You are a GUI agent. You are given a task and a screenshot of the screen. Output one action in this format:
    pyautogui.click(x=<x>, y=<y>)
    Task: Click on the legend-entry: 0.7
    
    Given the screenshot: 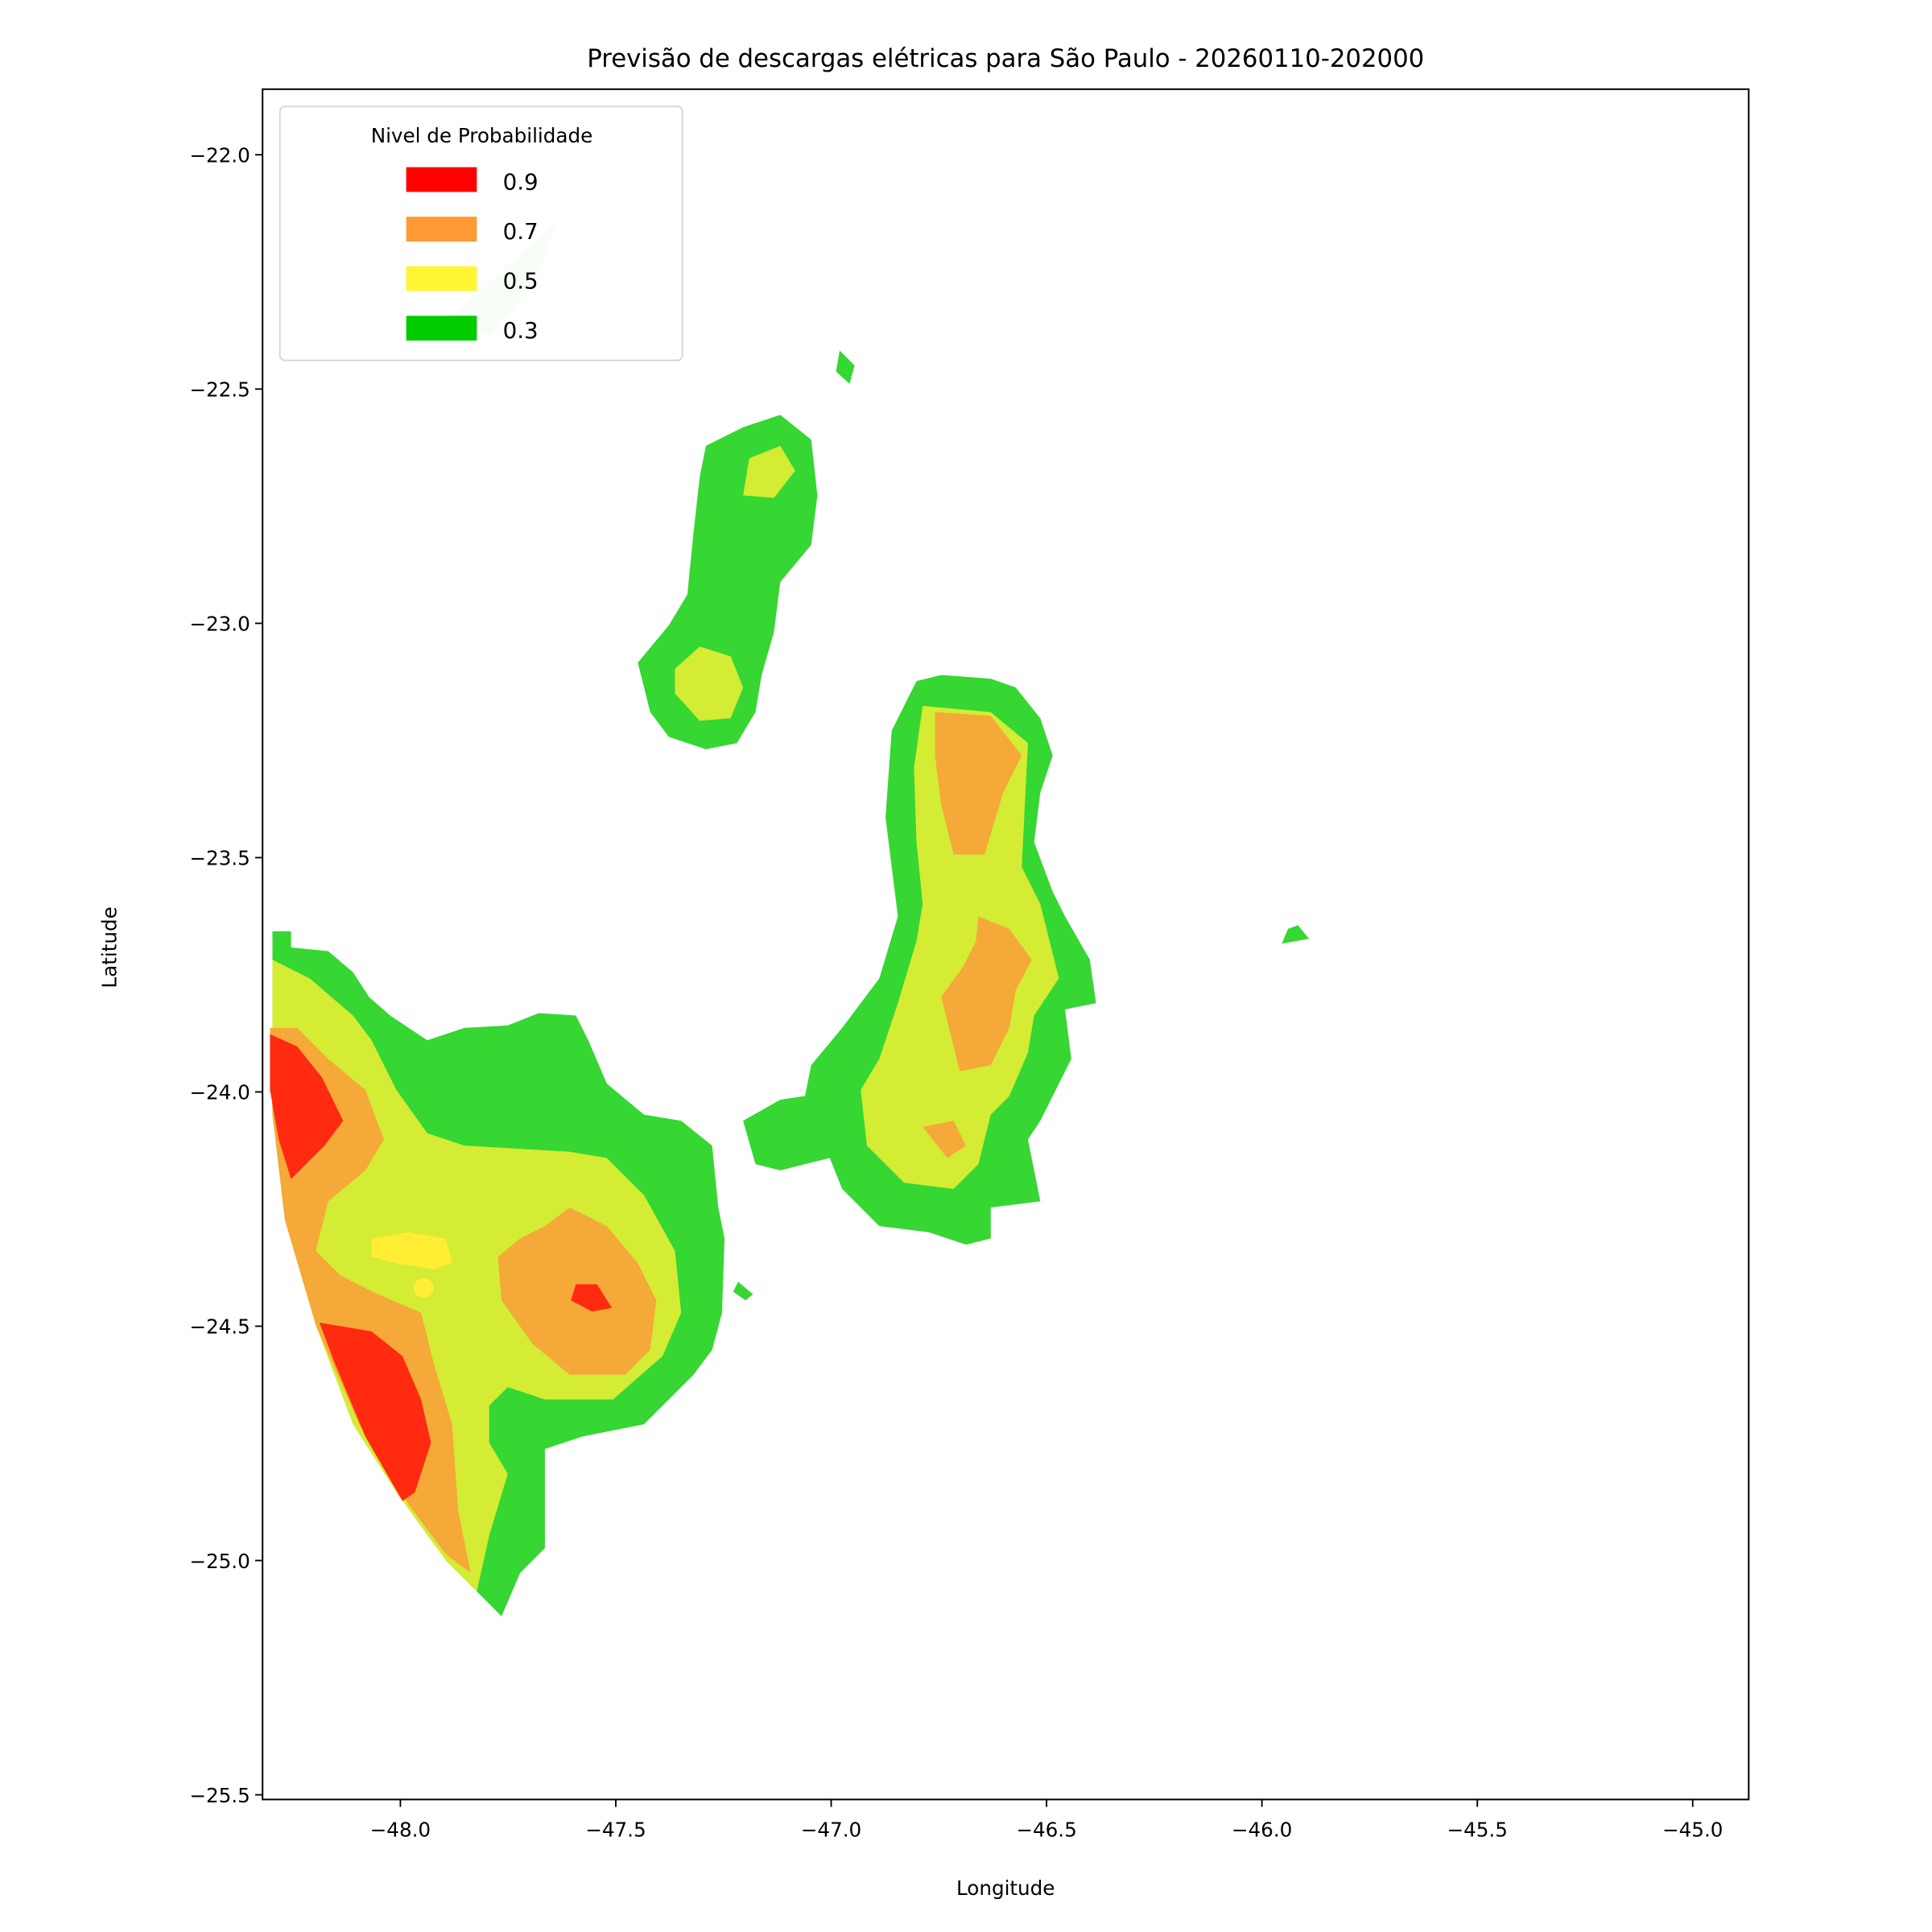 What is the action you would take?
    pyautogui.click(x=472, y=231)
    